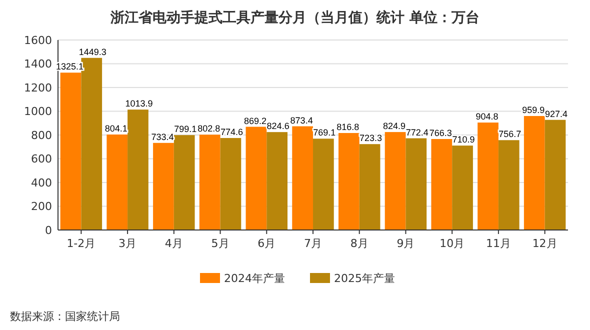  What do you see at coordinates (405, 243) in the screenshot?
I see `x-tick-label: 9月` at bounding box center [405, 243].